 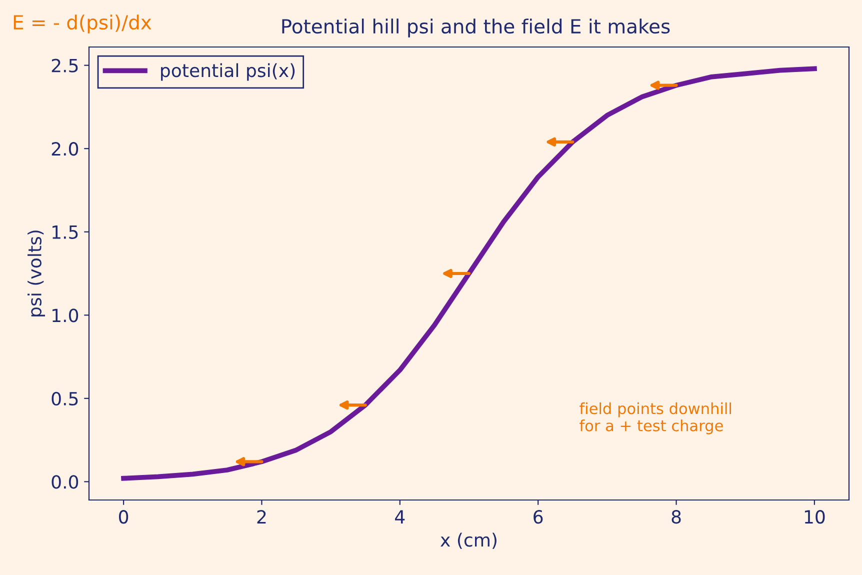 What do you see at coordinates (65, 232) in the screenshot?
I see `y-tick-label: 1.5` at bounding box center [65, 232].